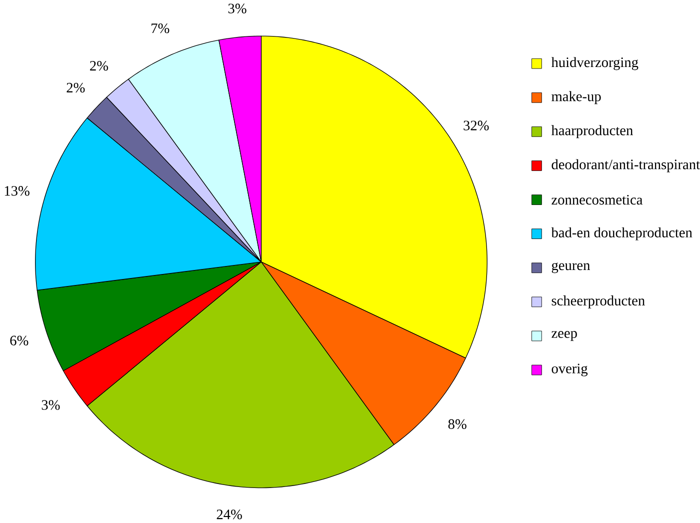 The image size is (700, 523). What do you see at coordinates (161, 28) in the screenshot?
I see `data-label: 7%` at bounding box center [161, 28].